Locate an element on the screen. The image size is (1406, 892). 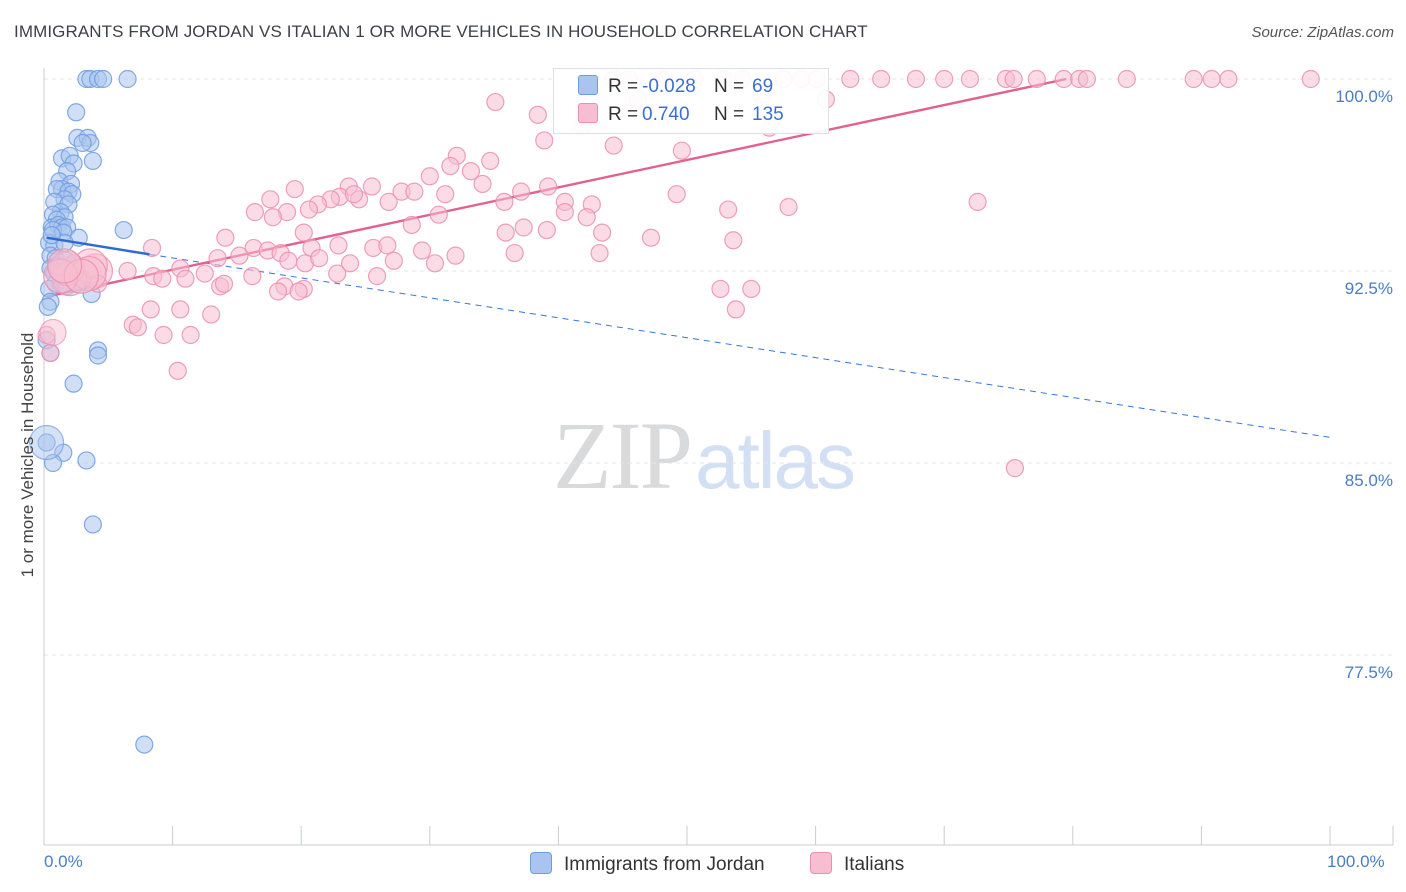
legend-n-value-italians: 135 is located at coordinates (768, 114).